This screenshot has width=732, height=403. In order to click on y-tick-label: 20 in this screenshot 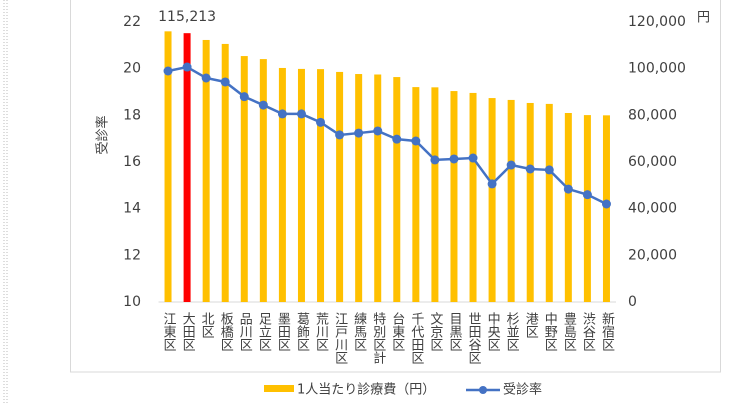, I will do `click(132, 69)`.